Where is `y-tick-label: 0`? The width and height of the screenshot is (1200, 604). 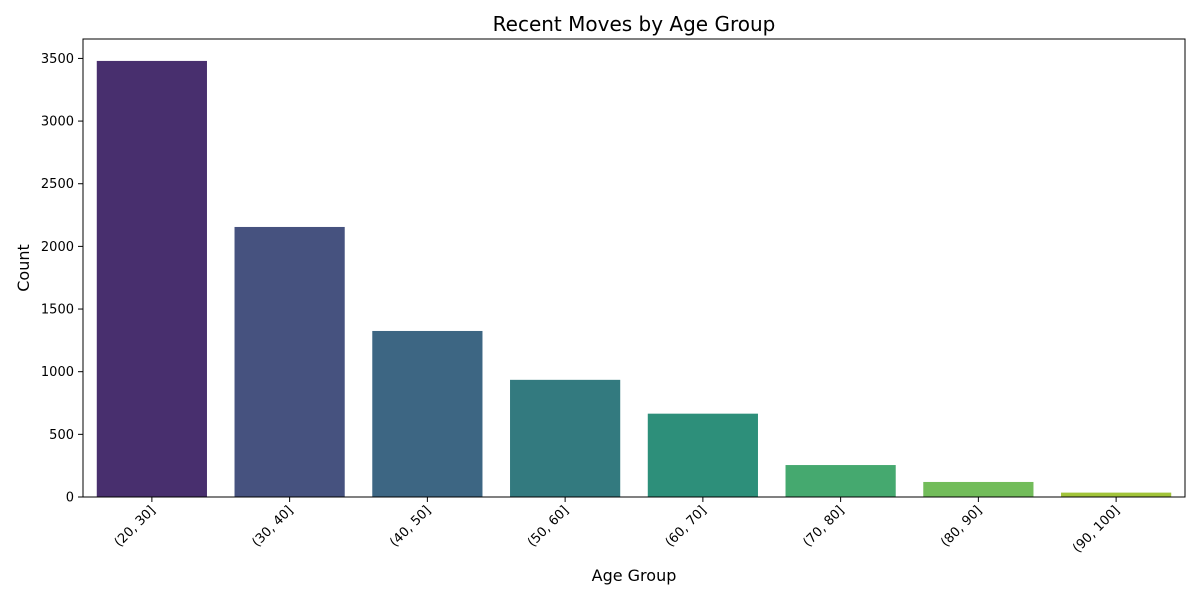 y-tick-label: 0 is located at coordinates (70, 498).